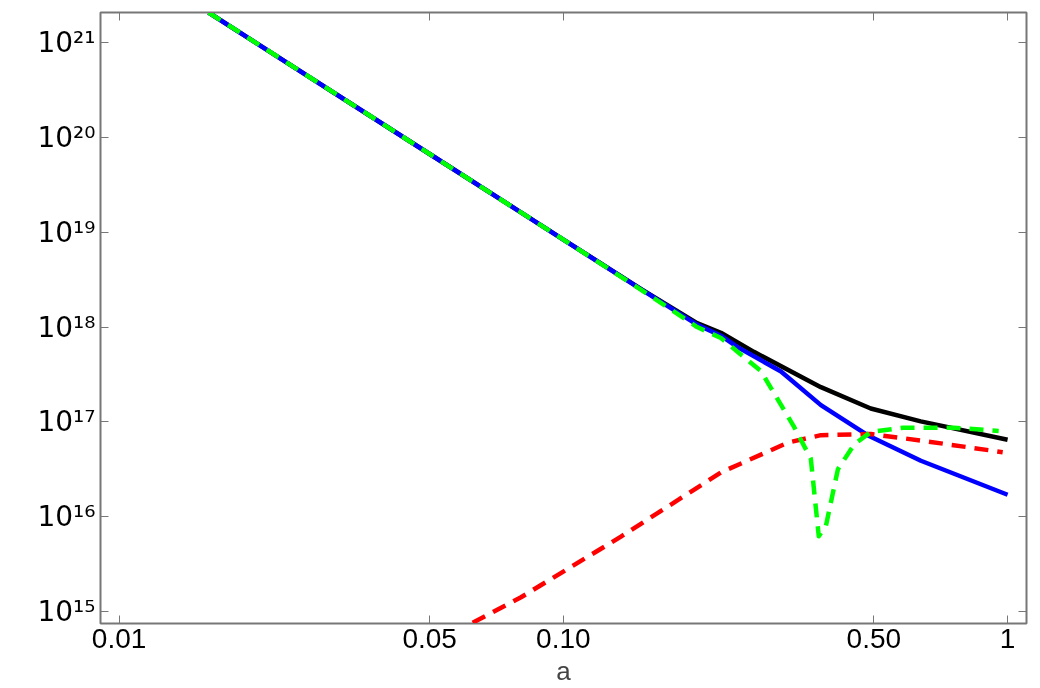  Describe the element at coordinates (66, 422) in the screenshot. I see `y-tick-label: 10¹⁷` at that location.